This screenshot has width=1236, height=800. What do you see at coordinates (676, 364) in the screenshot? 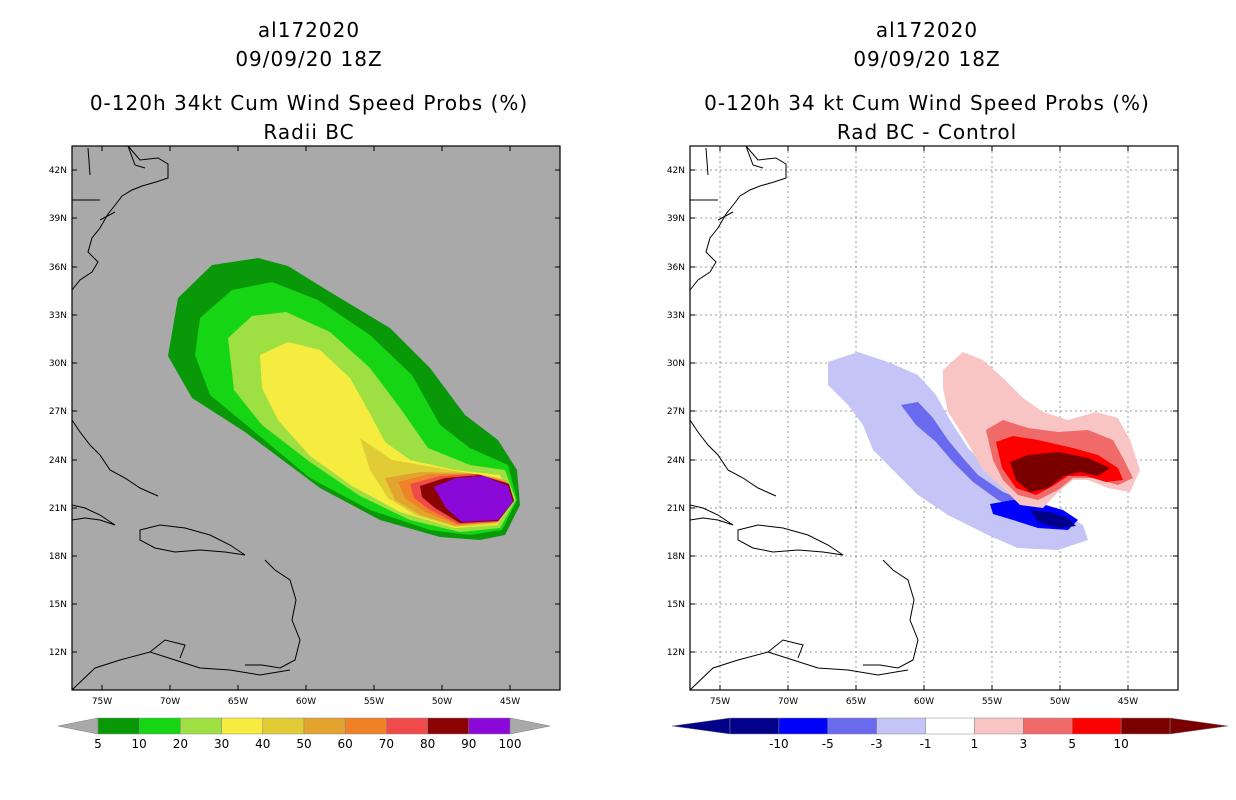
I see `lat-label: 30N` at bounding box center [676, 364].